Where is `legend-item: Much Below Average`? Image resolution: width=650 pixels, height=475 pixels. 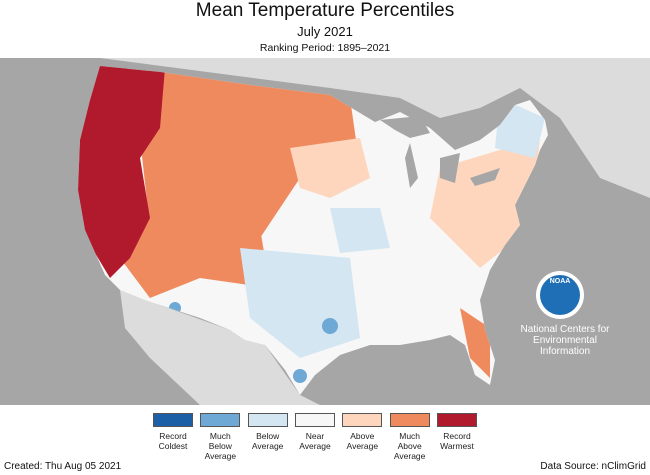 legend-item: Much Below Average is located at coordinates (220, 437).